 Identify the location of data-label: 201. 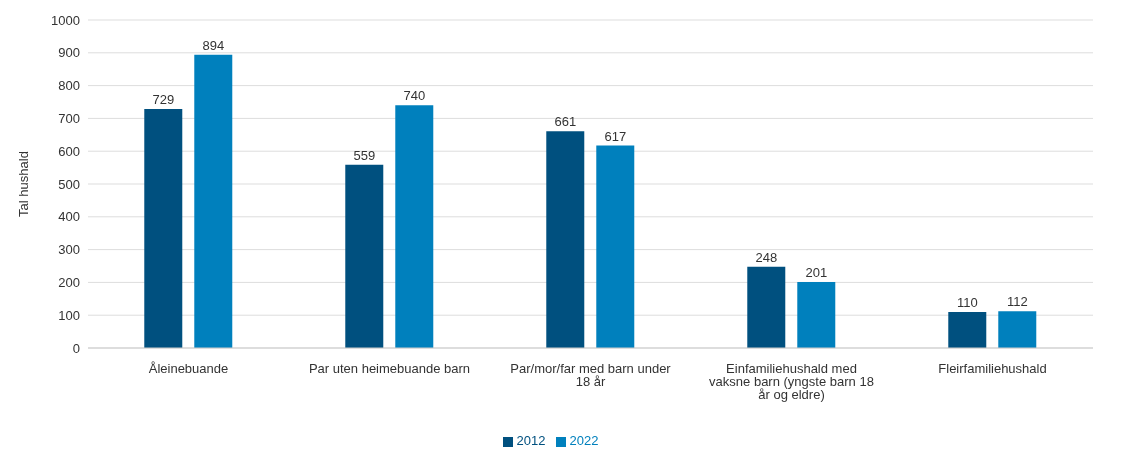
(816, 273).